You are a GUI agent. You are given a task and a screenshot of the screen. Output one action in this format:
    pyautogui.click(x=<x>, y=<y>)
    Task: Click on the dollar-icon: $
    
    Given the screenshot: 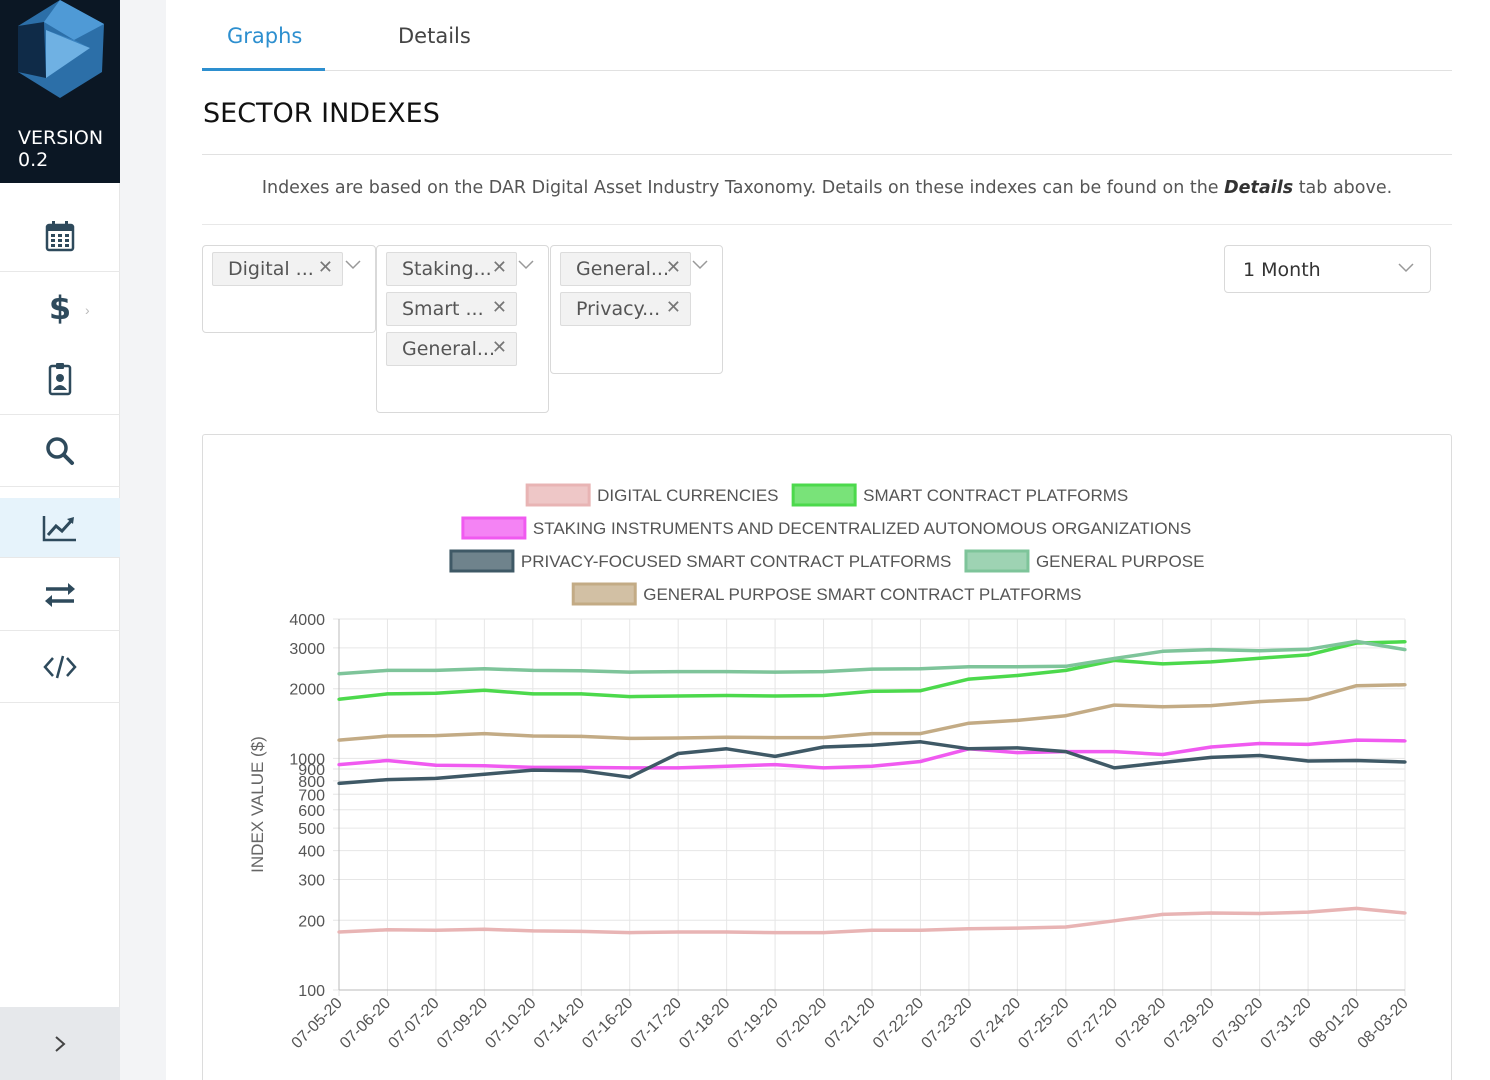 What is the action you would take?
    pyautogui.click(x=60, y=308)
    